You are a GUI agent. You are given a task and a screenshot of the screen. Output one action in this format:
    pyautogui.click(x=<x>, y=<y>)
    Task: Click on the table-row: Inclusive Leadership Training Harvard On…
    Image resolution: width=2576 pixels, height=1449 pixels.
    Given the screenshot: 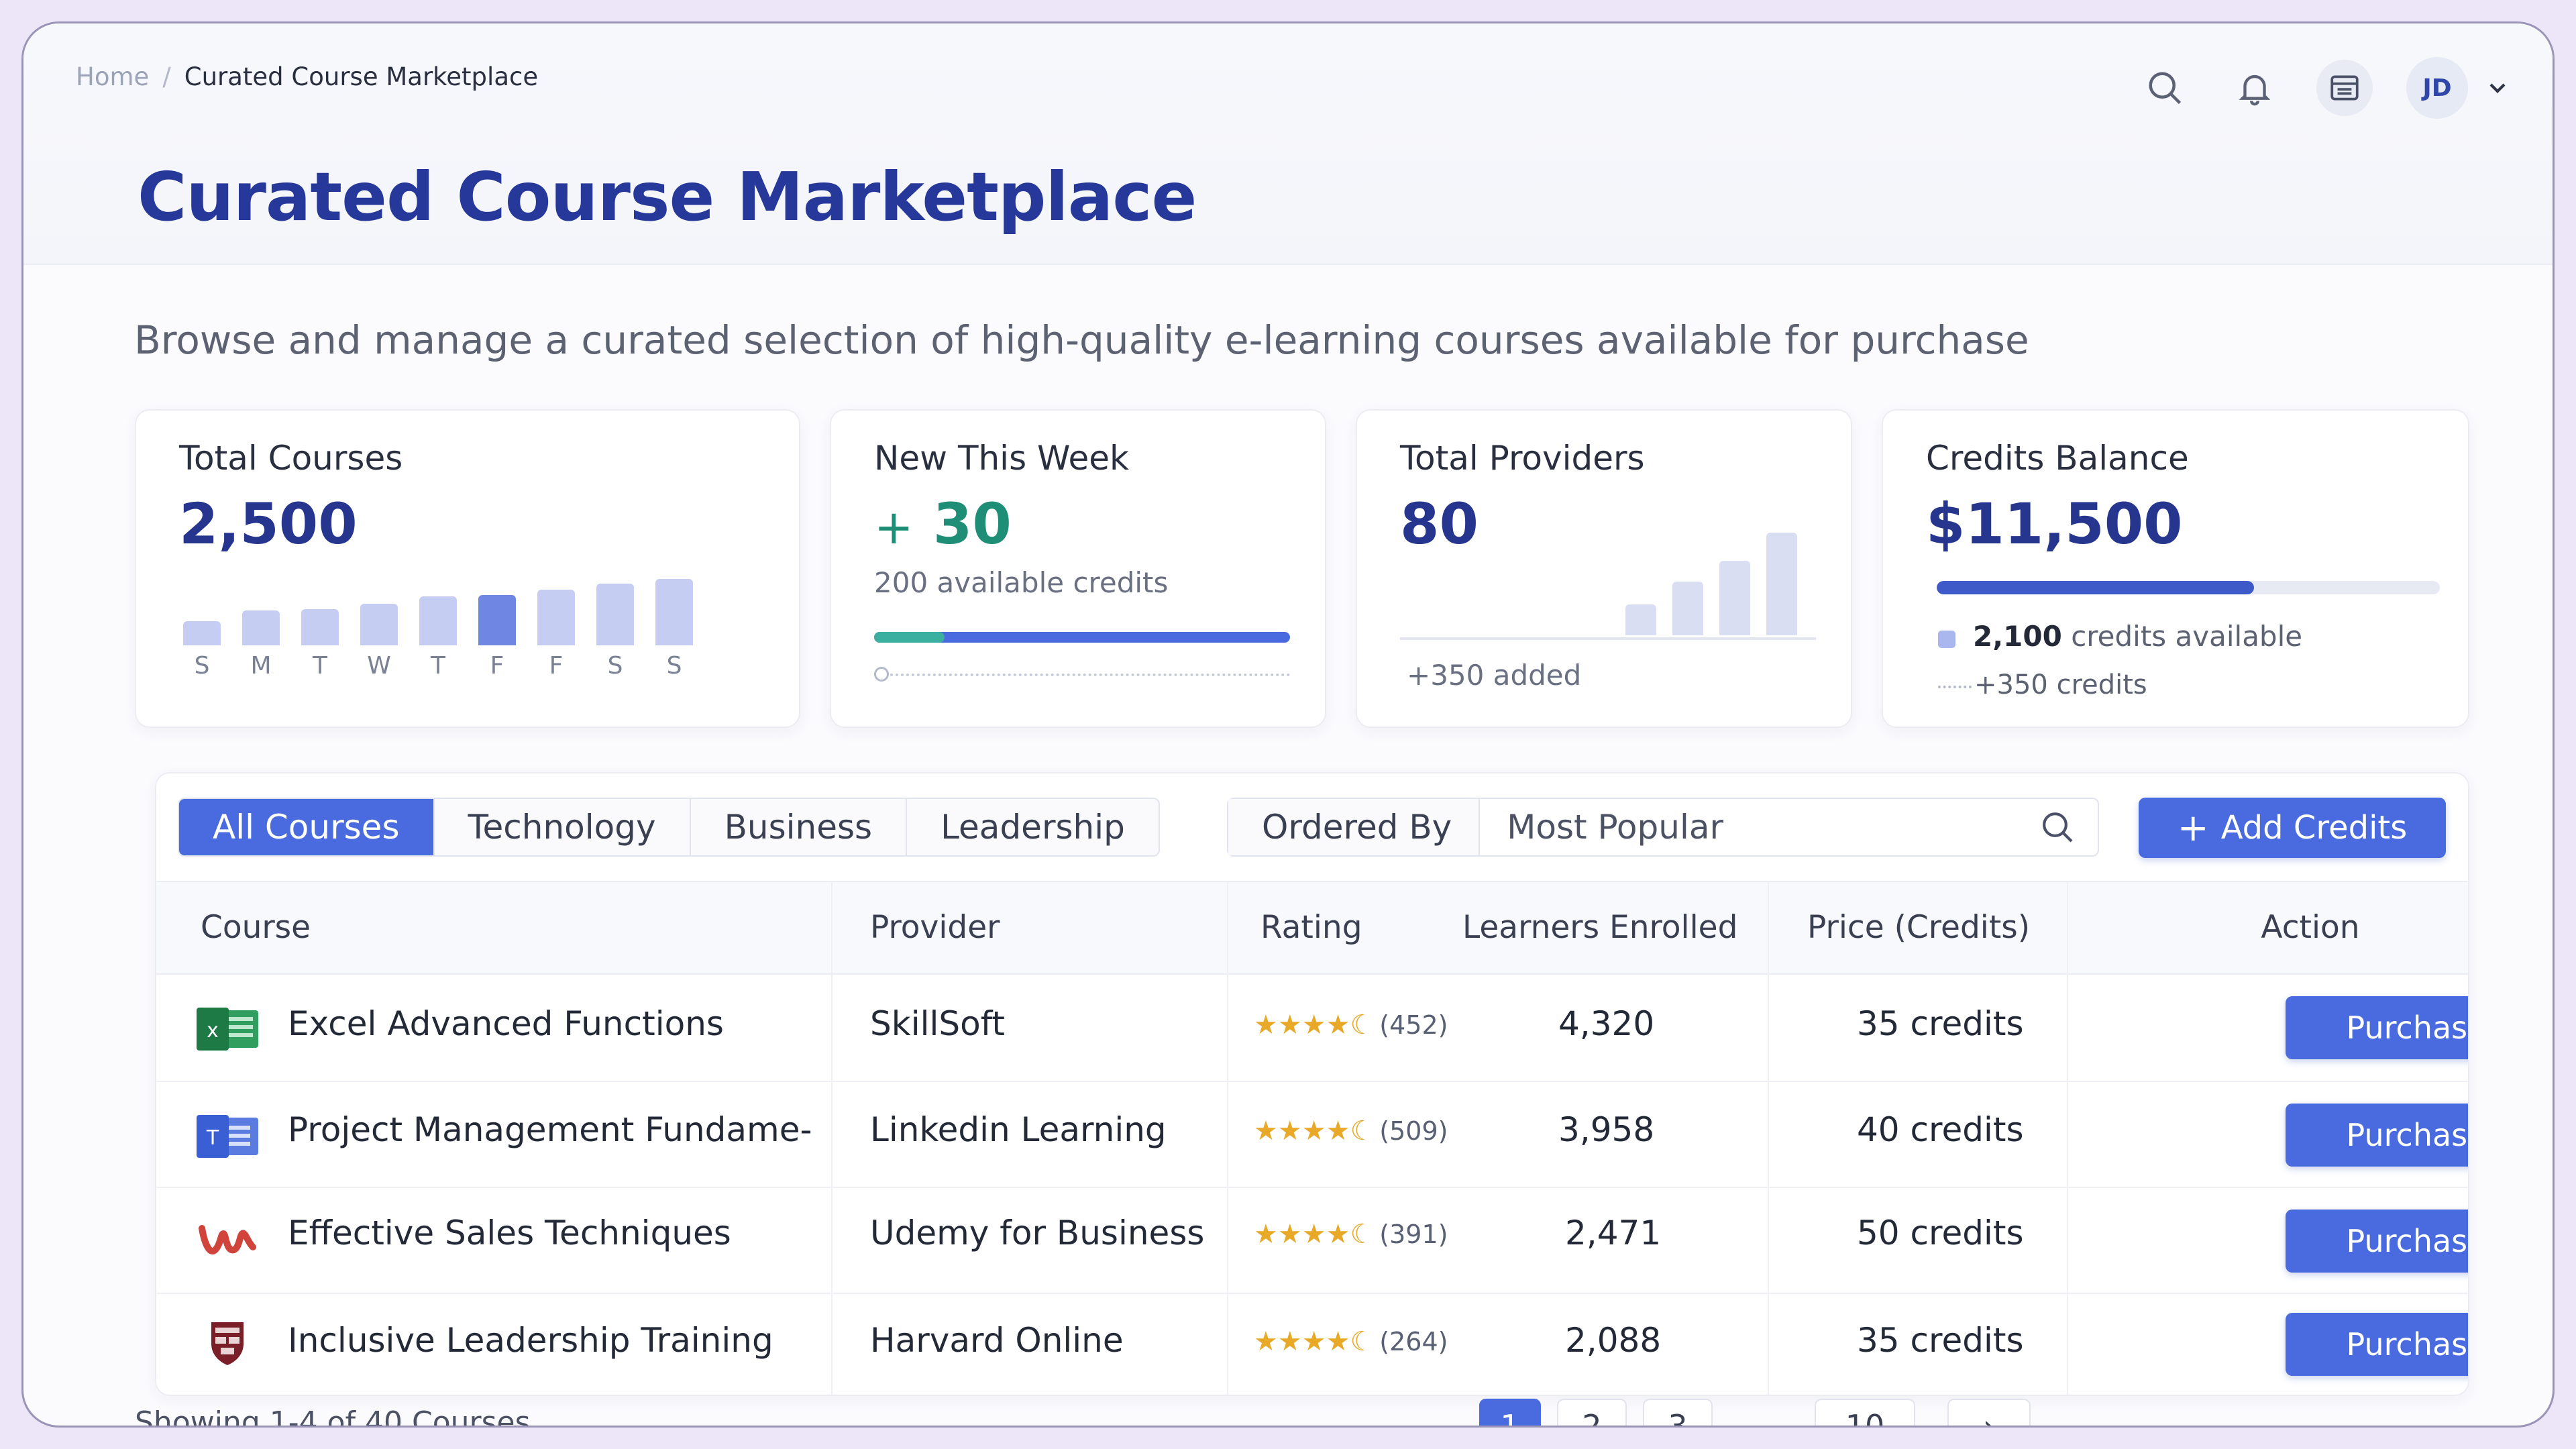 What is the action you would take?
    pyautogui.click(x=1312, y=1344)
    